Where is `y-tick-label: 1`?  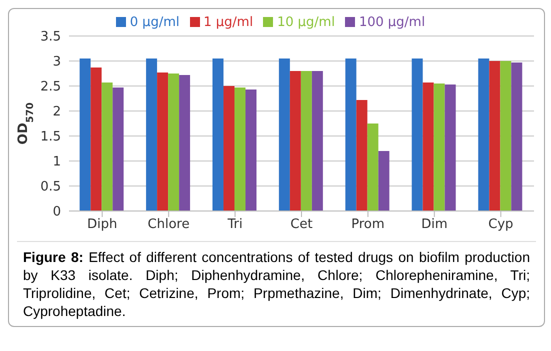
y-tick-label: 1 is located at coordinates (56, 162).